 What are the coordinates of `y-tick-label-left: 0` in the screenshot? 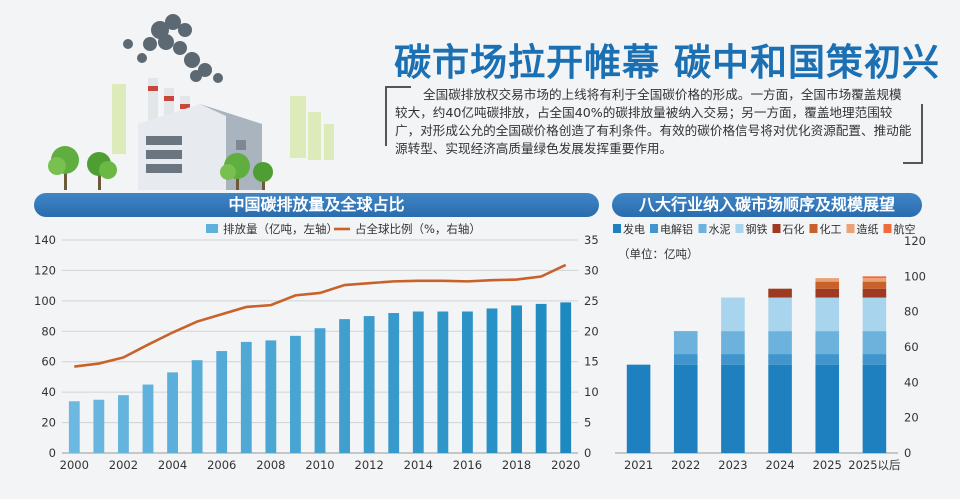 It's located at (52, 453).